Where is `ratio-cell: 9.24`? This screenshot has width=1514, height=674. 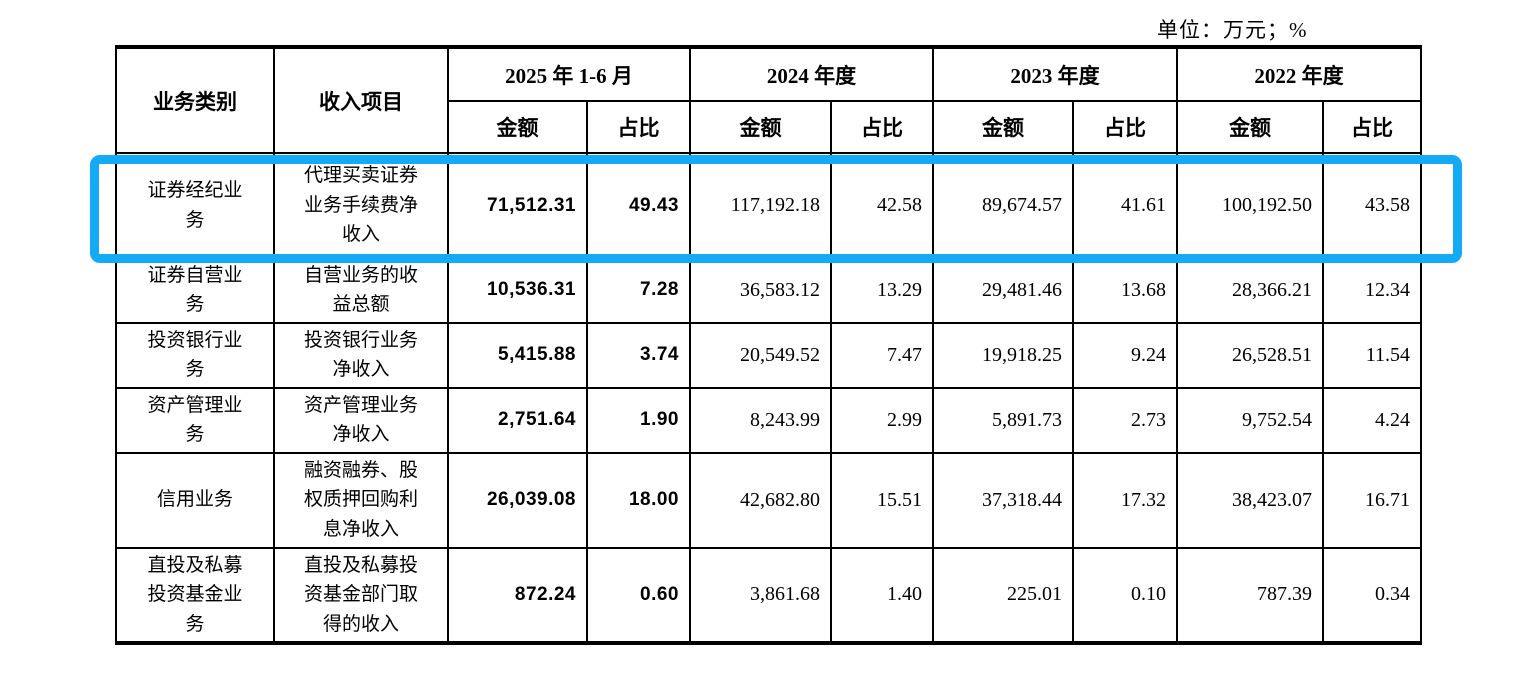 ratio-cell: 9.24 is located at coordinates (1125, 355).